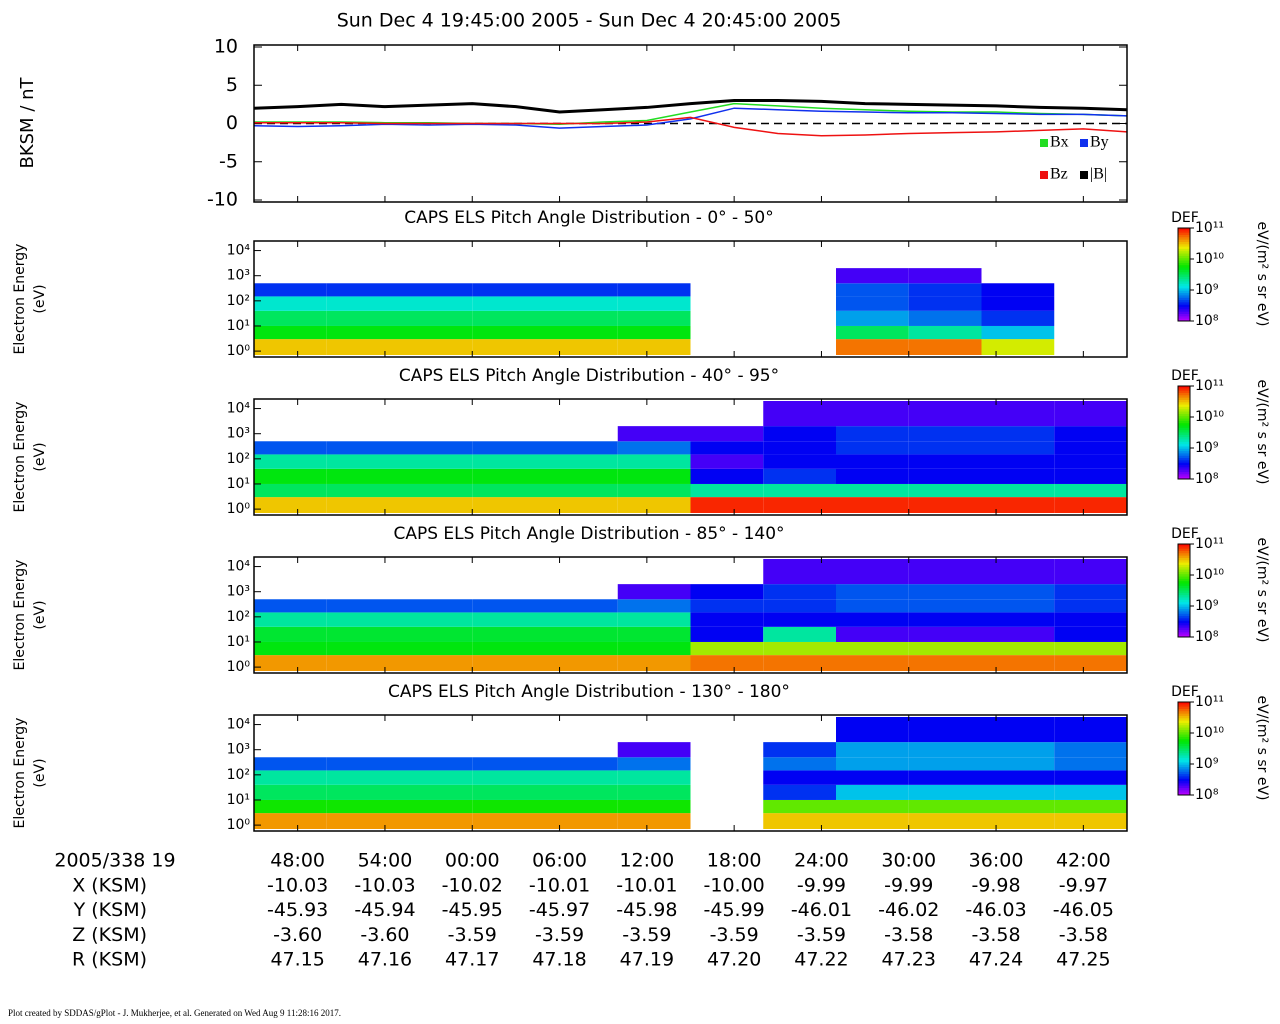 This screenshot has height=1024, width=1280. I want to click on x-tick-label: 30:00, so click(908, 861).